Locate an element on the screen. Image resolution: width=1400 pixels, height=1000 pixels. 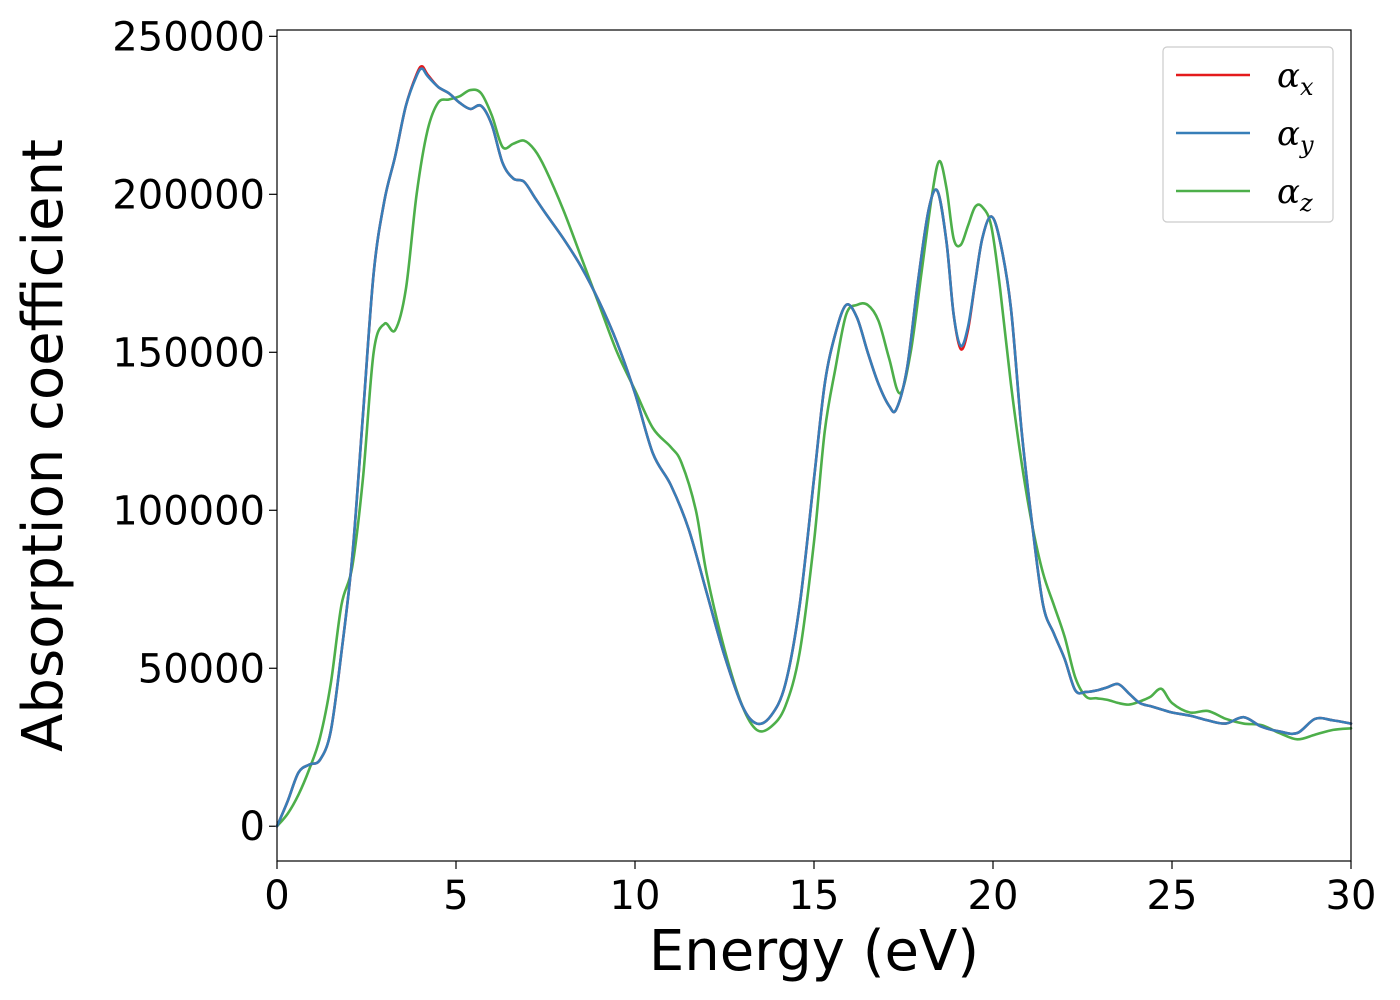
x-tick-label: 0 is located at coordinates (276, 896).